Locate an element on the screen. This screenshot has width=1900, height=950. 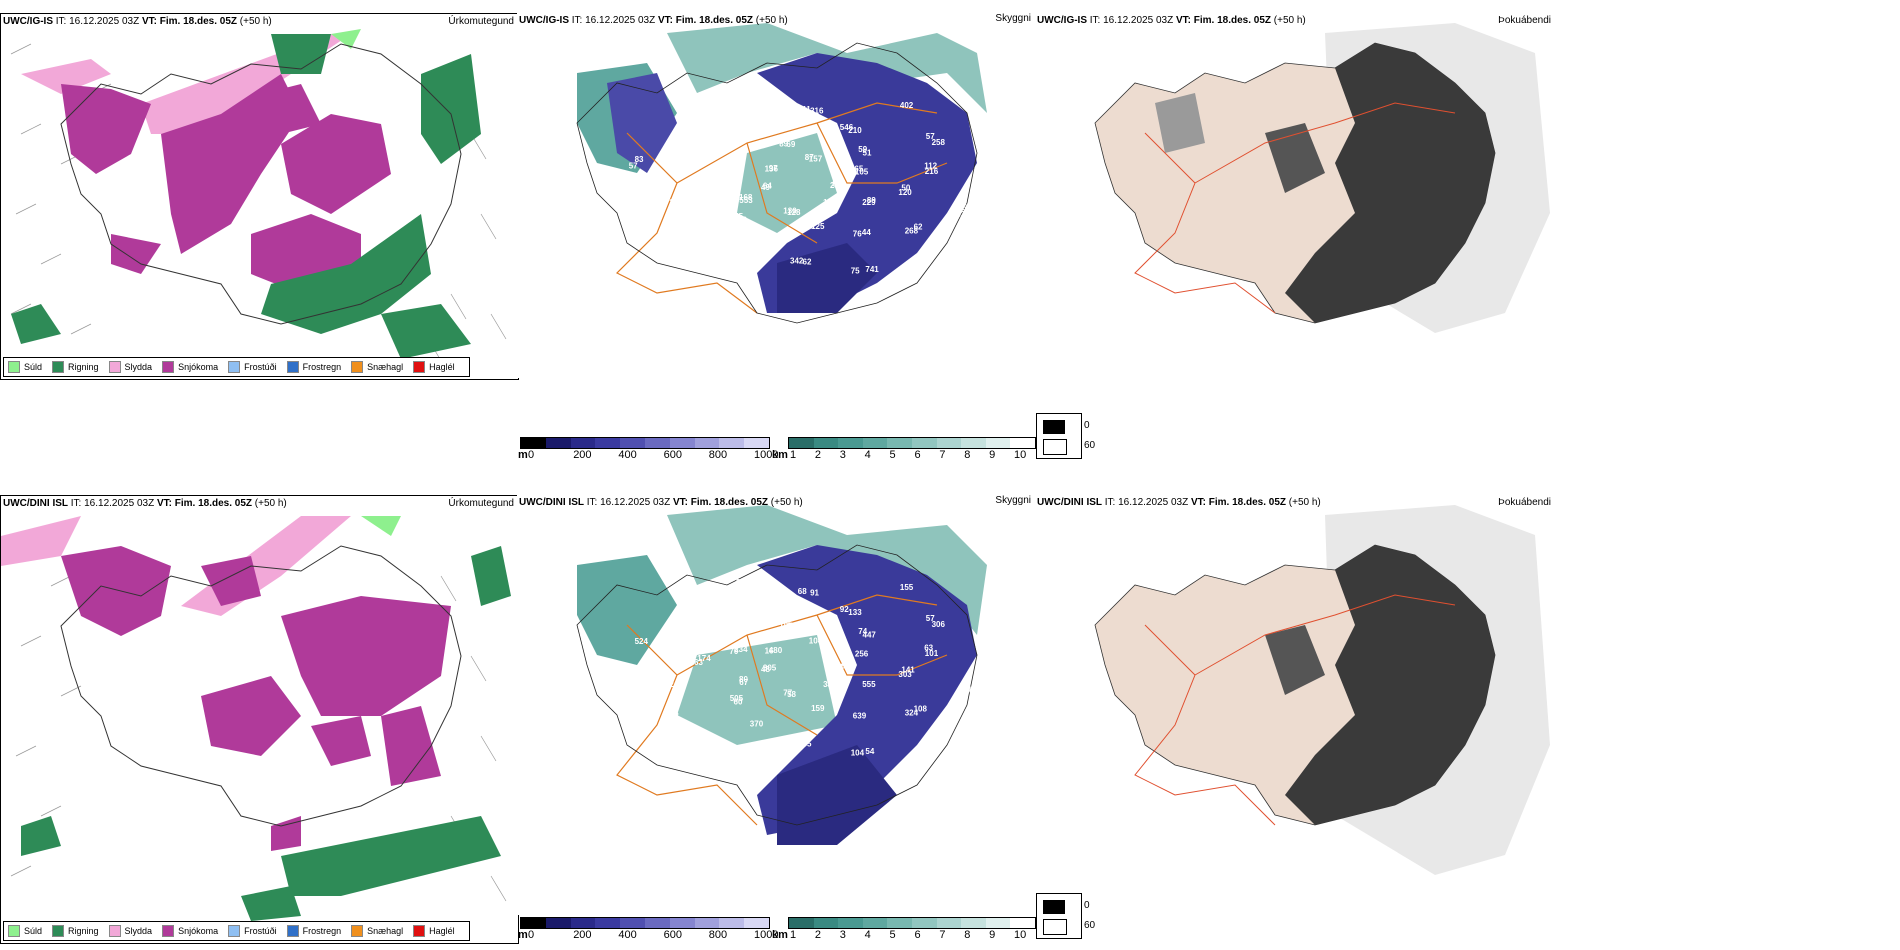
fog-title: Þokuábendi is located at coordinates (1524, 502).